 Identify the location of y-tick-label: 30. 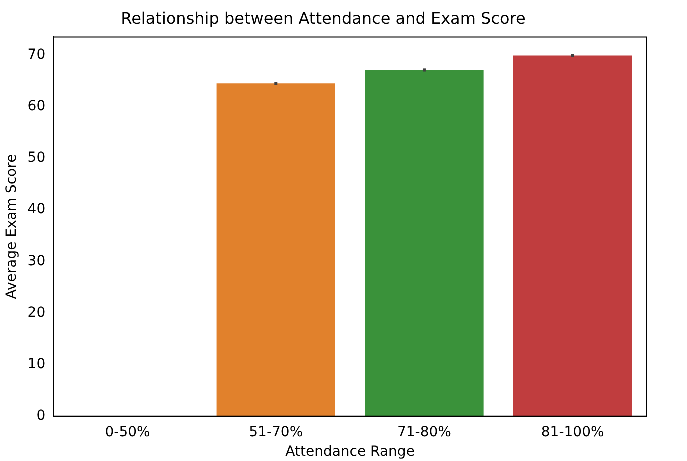
(37, 261).